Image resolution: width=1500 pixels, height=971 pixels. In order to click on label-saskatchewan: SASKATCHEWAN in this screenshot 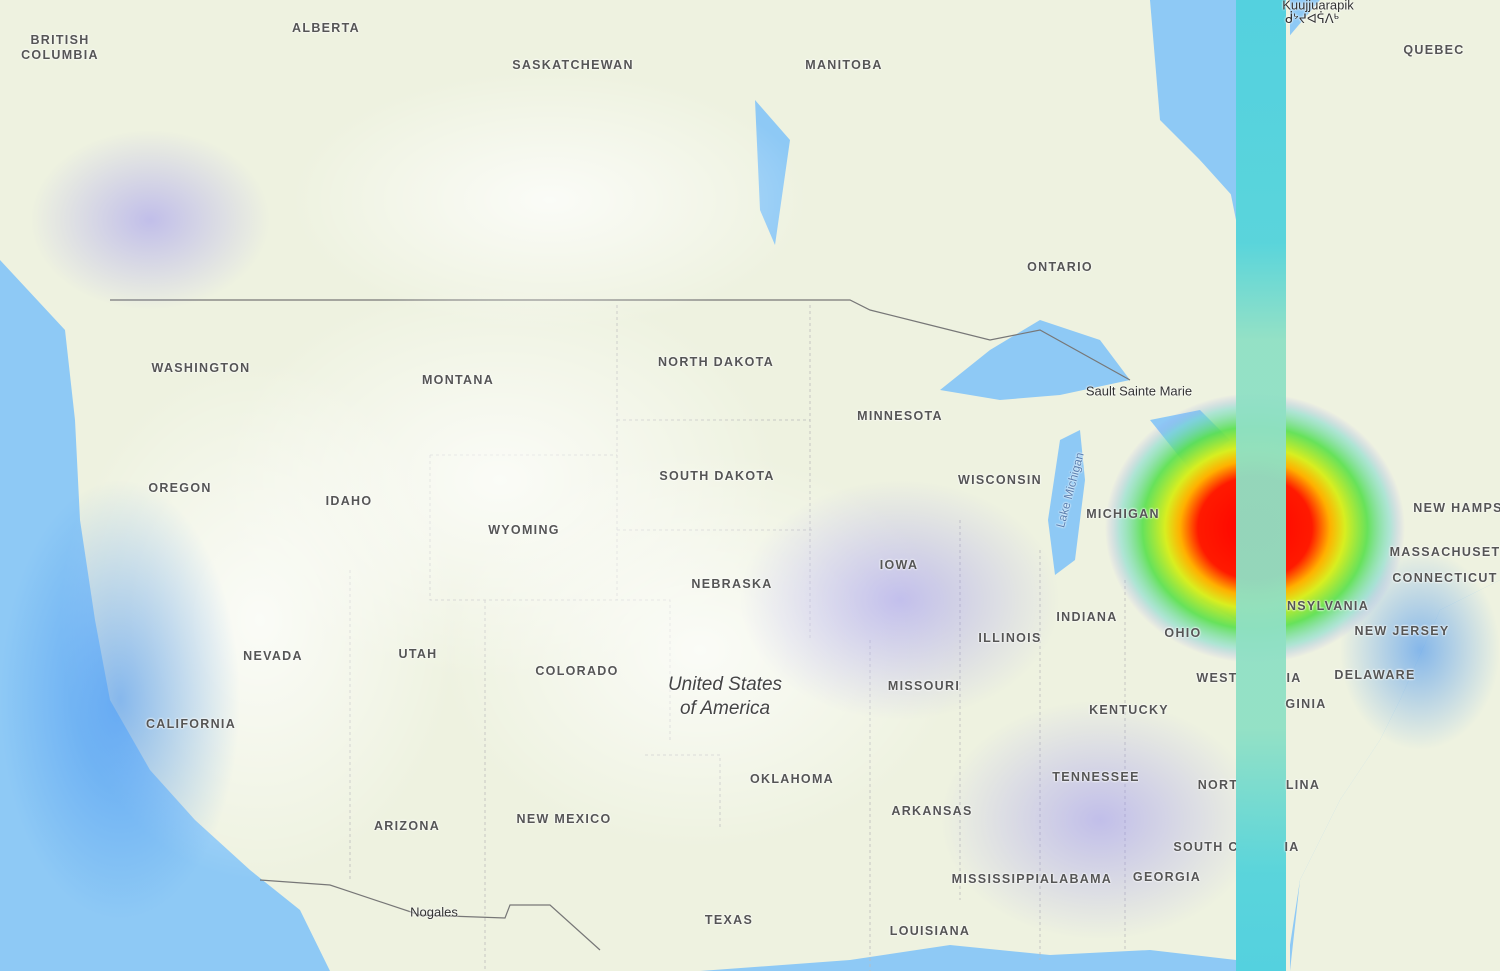, I will do `click(573, 65)`.